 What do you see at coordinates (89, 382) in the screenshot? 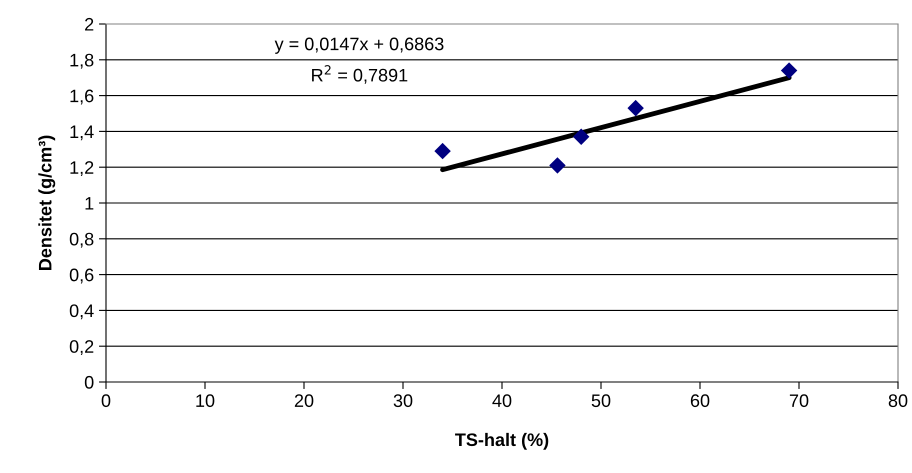
I see `y-tick-label: 0` at bounding box center [89, 382].